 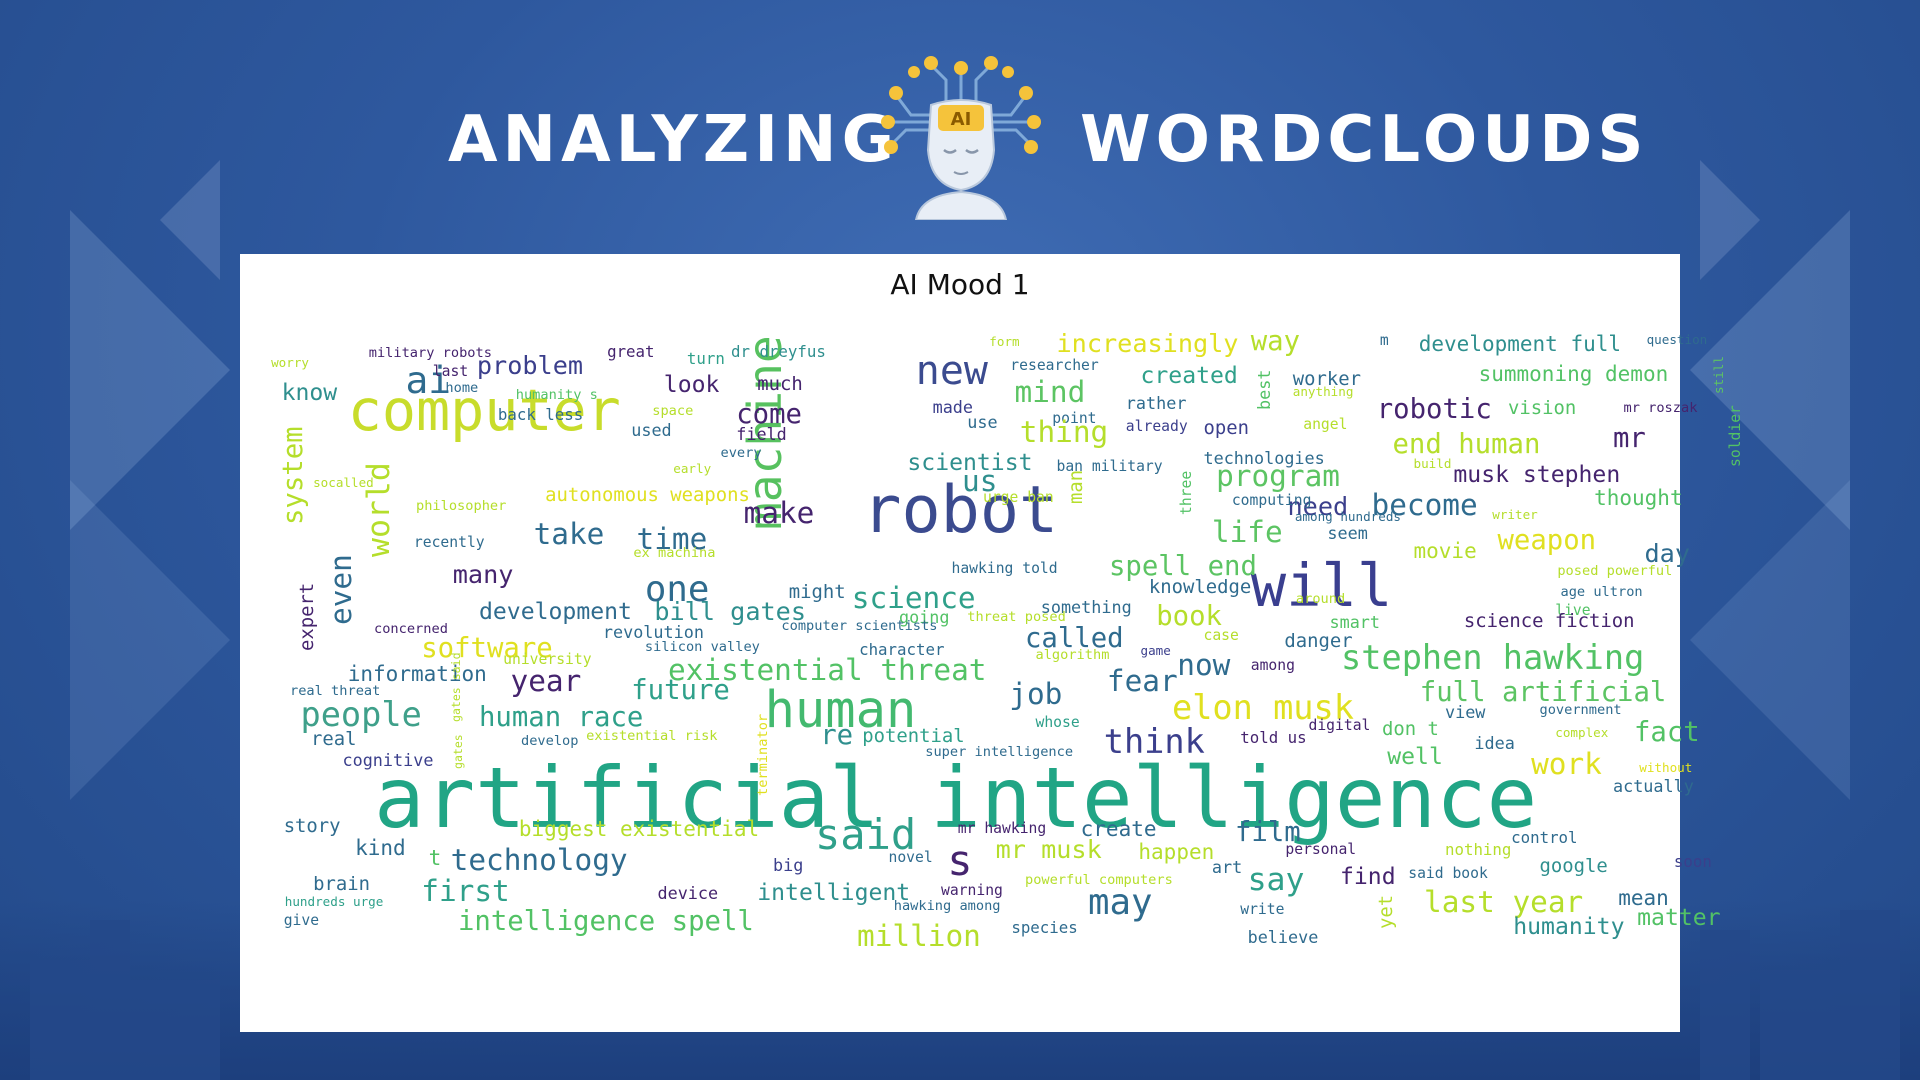 What do you see at coordinates (947, 905) in the screenshot?
I see `wordcloud-word: hawking among` at bounding box center [947, 905].